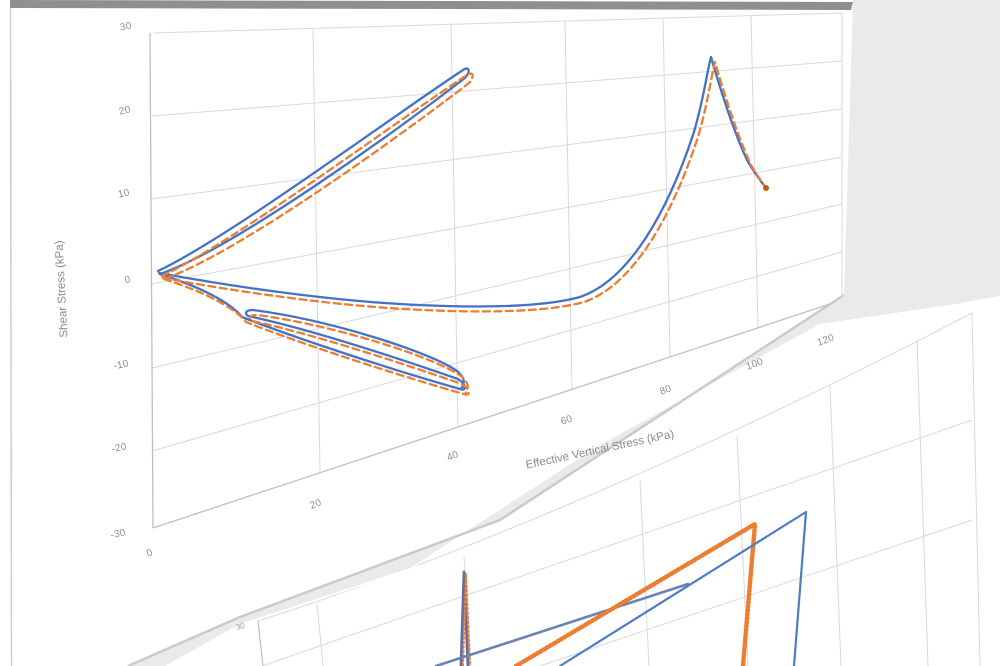 This screenshot has height=666, width=1000. I want to click on chart2-grayblue-diagonal, so click(562, 624).